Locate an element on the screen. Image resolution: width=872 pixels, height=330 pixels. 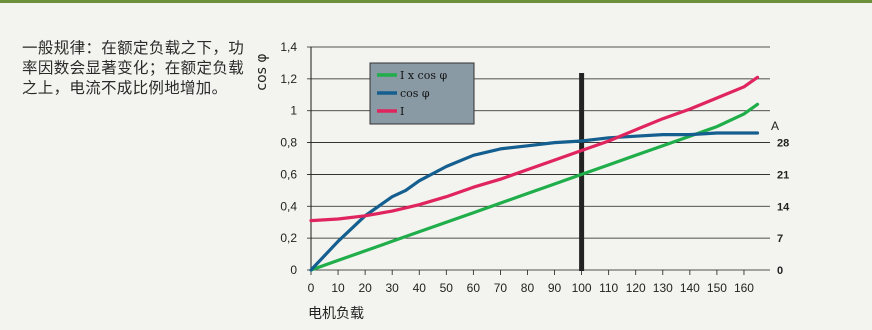
y-tick-label: 1 is located at coordinates (293, 111).